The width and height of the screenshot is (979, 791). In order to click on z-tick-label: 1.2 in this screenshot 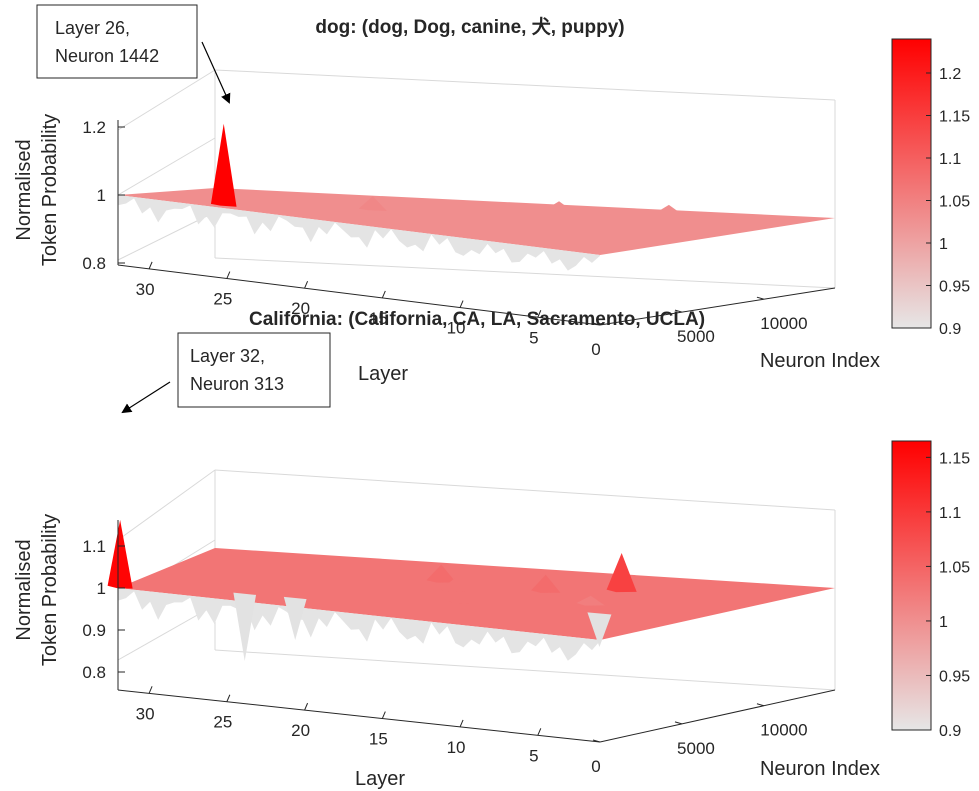, I will do `click(94, 127)`.